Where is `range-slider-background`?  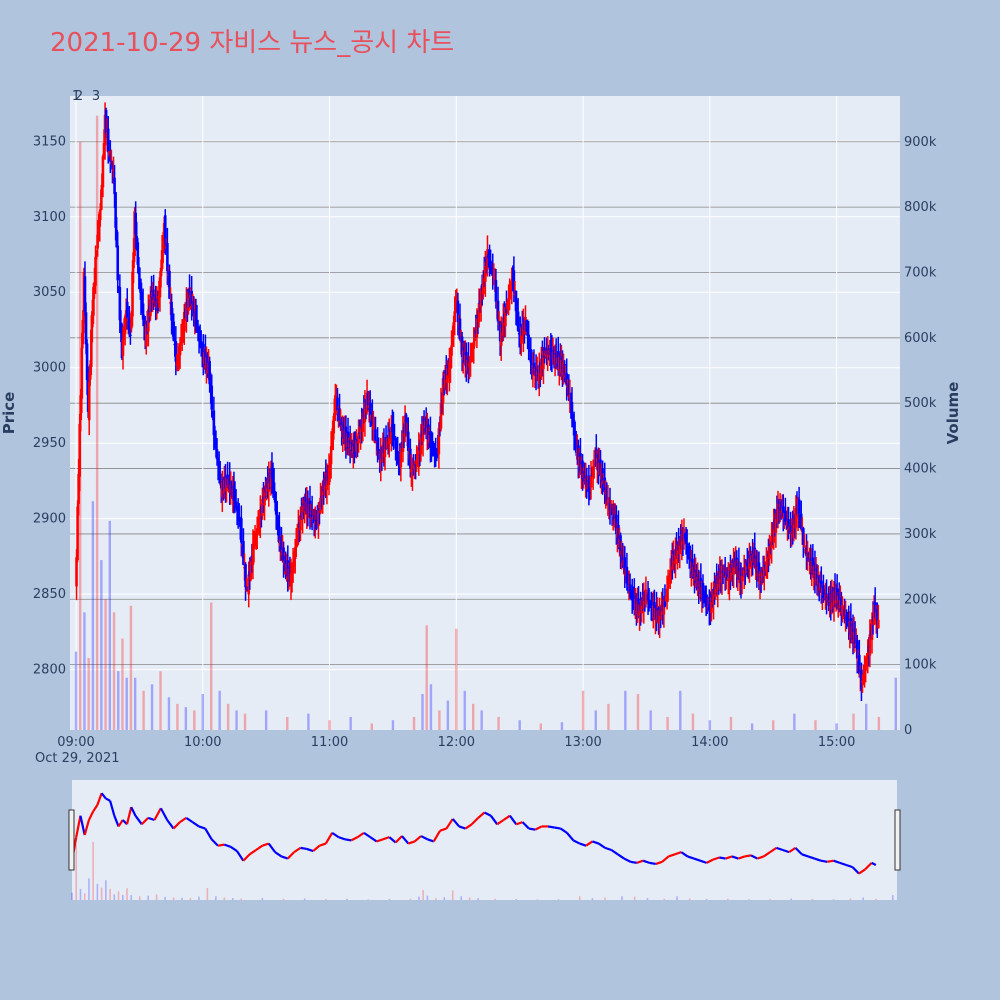
range-slider-background is located at coordinates (484, 840).